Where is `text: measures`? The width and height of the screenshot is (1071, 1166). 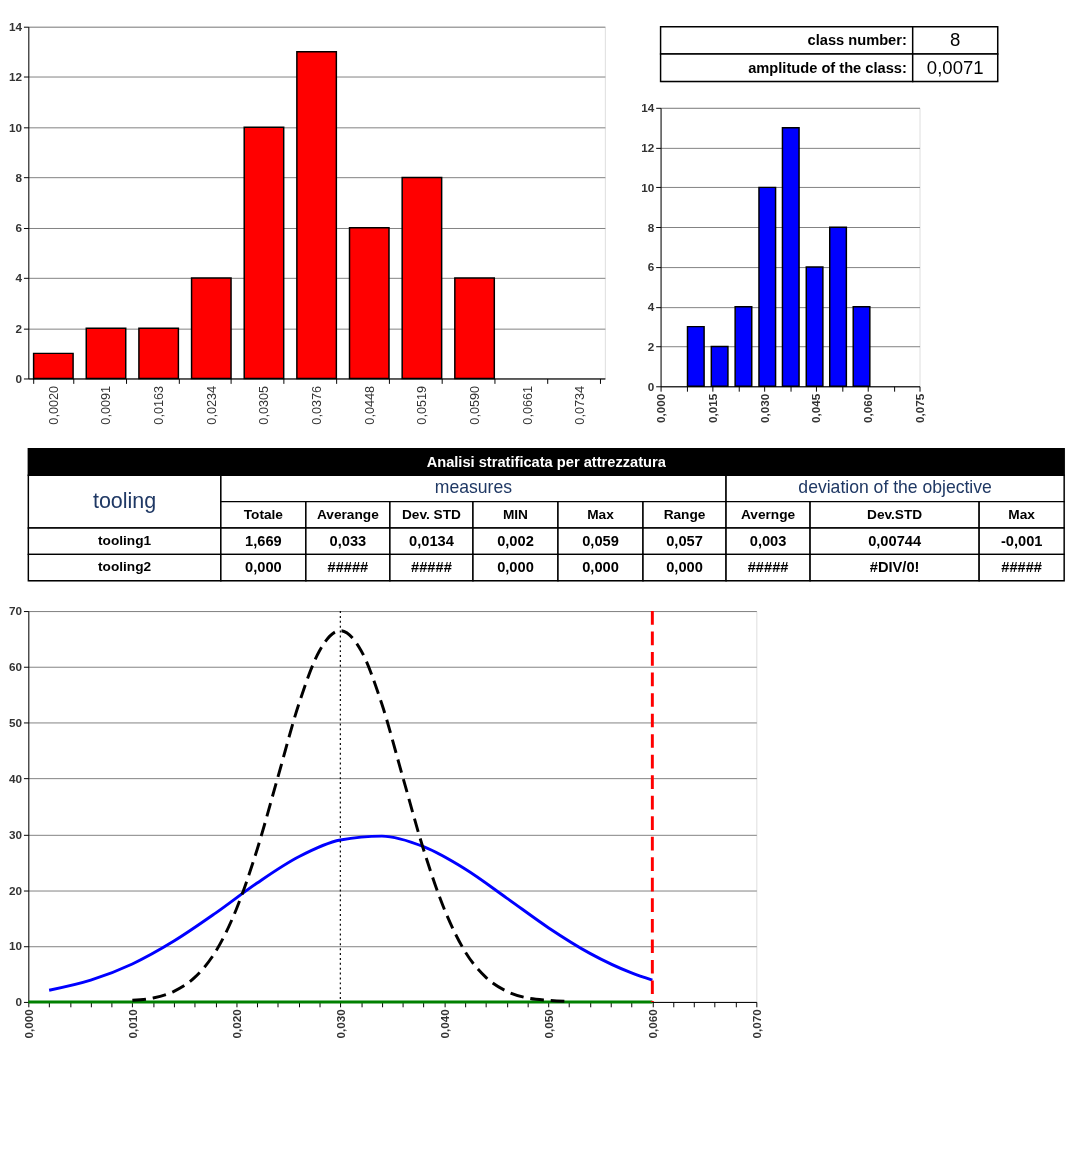 text: measures is located at coordinates (473, 487).